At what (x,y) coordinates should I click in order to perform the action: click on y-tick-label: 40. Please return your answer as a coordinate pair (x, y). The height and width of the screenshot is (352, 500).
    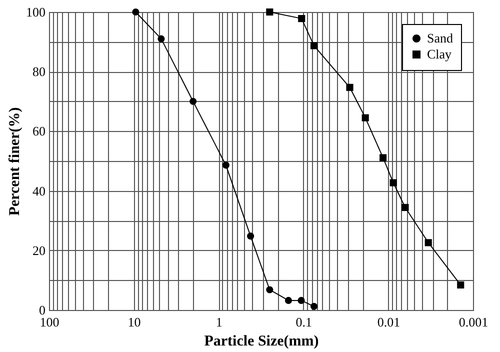
    Looking at the image, I should click on (39, 190).